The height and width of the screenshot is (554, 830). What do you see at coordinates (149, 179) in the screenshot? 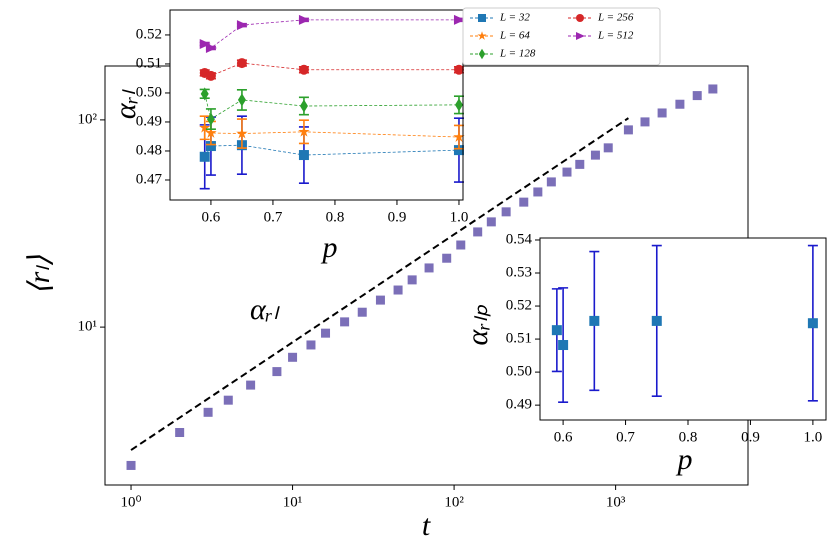
I see `y-tick-label: 0.47` at bounding box center [149, 179].